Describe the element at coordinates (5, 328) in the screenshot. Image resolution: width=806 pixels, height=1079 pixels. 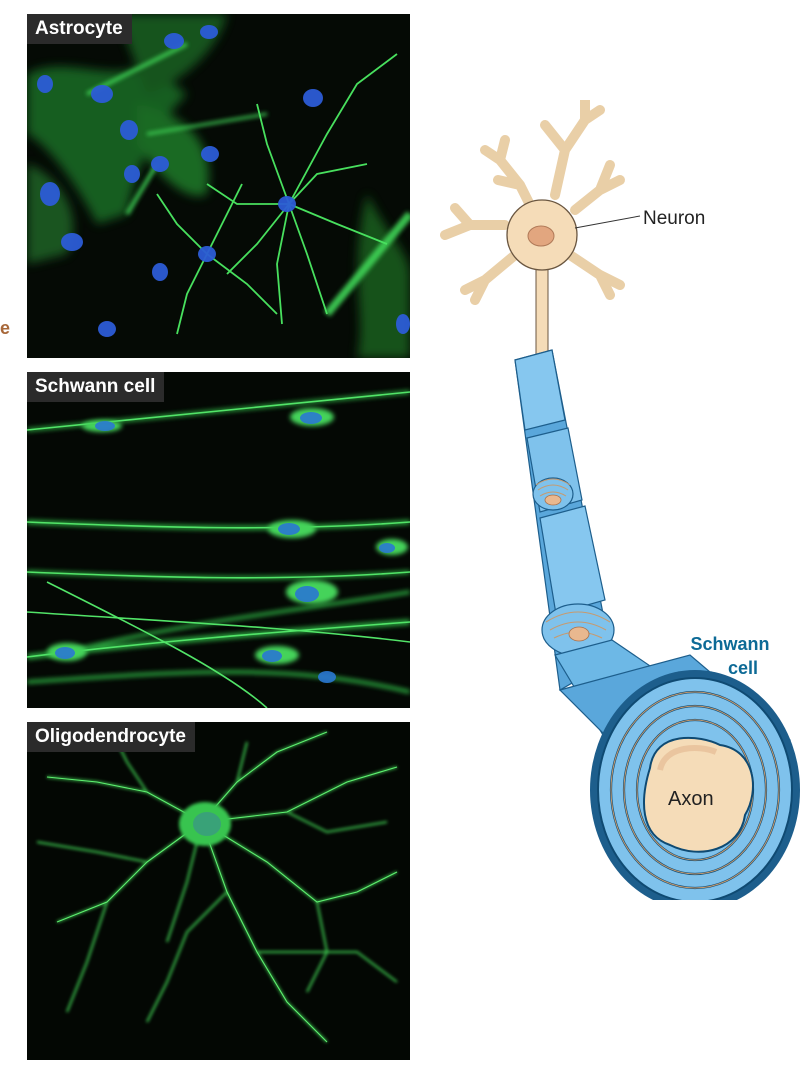
I see `cropped-edge-letter: e` at that location.